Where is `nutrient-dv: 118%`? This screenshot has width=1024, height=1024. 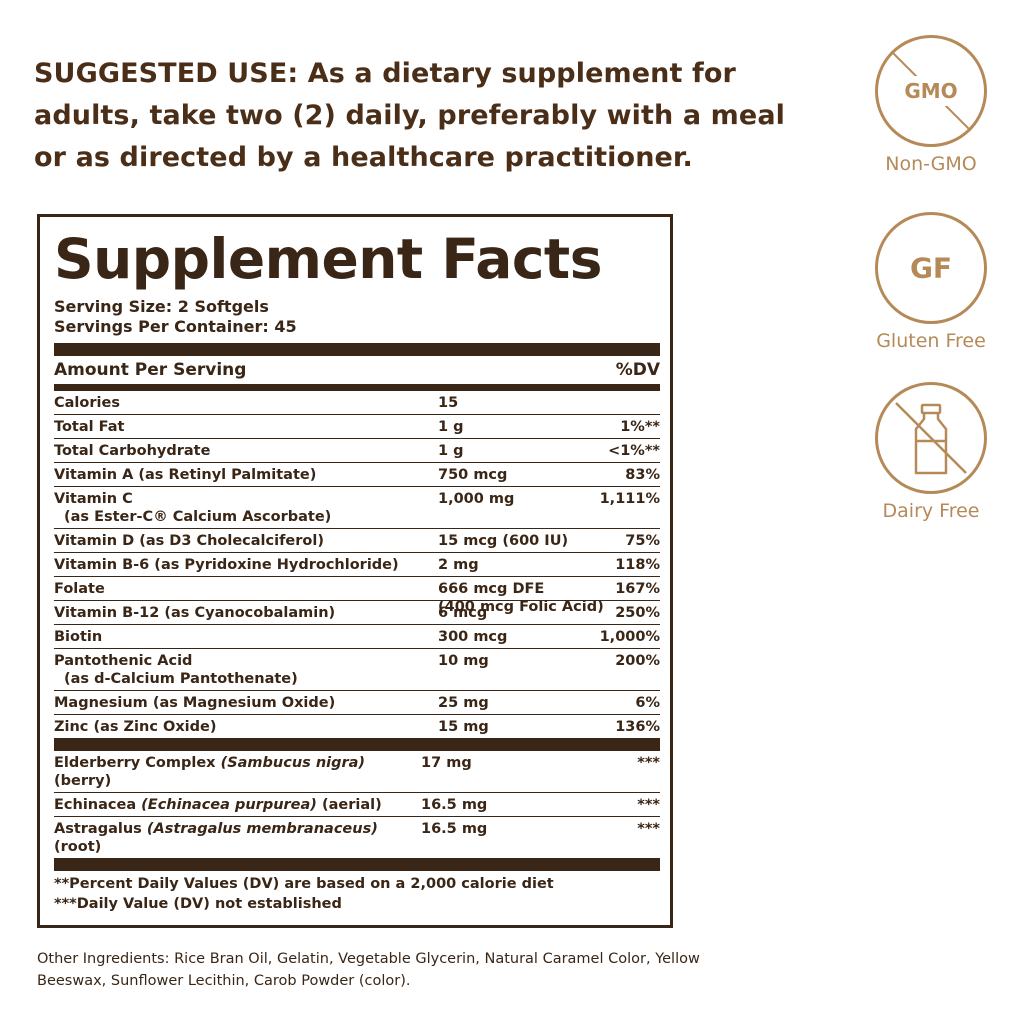
nutrient-dv: 118% is located at coordinates (637, 565).